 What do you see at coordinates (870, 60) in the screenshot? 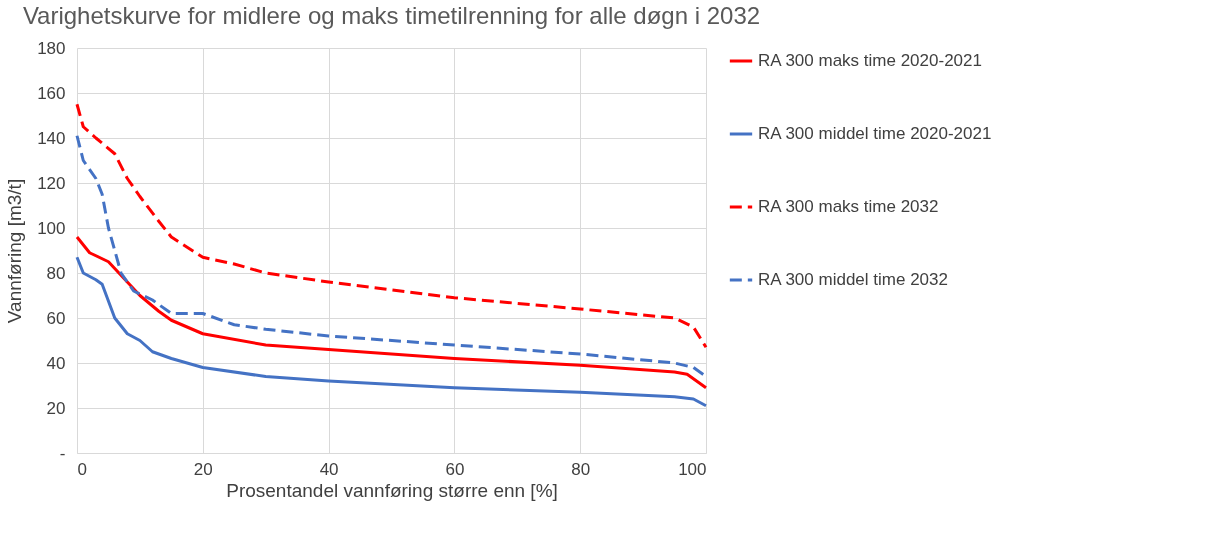
I see `legend-label: RA 300 maks time 2020-2021` at bounding box center [870, 60].